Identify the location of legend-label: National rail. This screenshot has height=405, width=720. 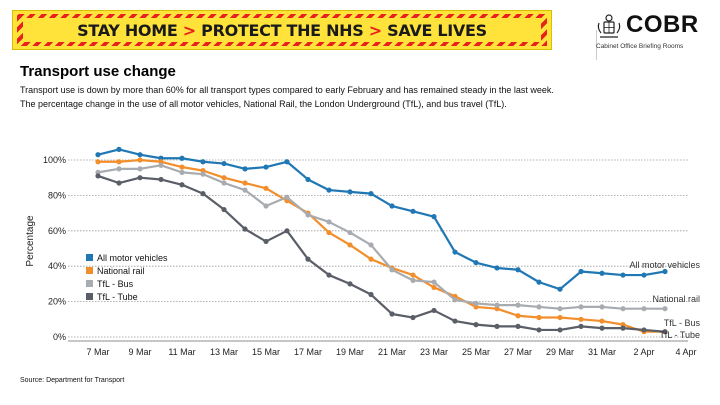
(121, 271).